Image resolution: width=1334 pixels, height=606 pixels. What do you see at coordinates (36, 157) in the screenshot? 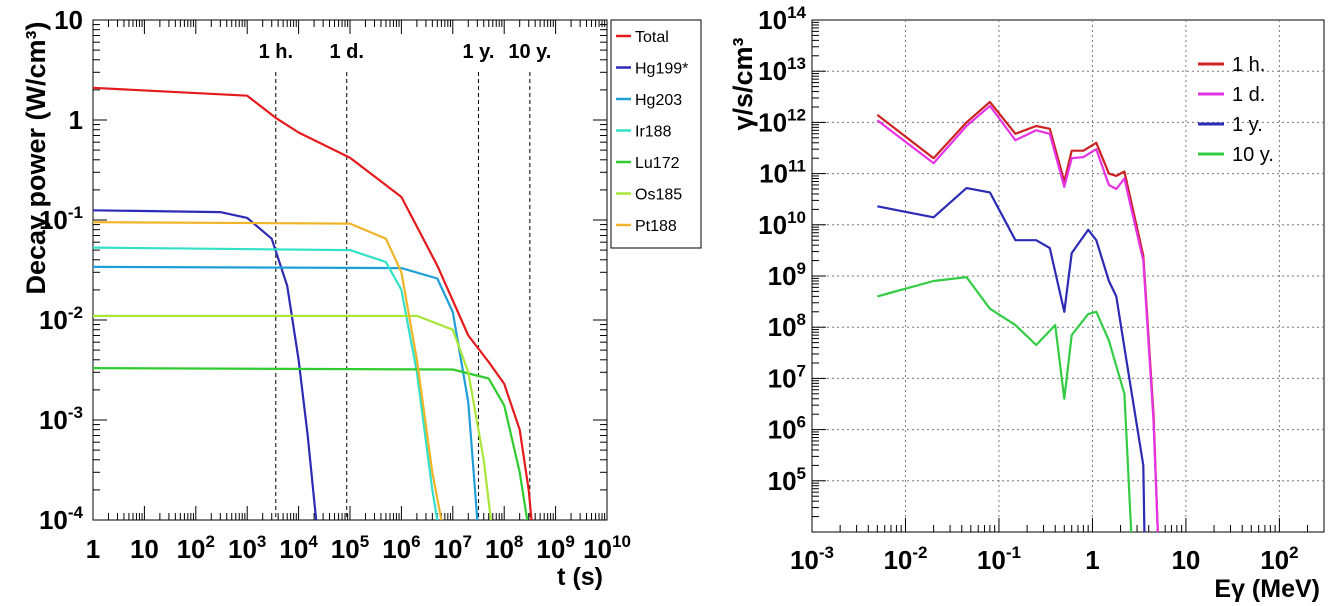
I see `c1-y-axis-label: Decay power (W/cm³)` at bounding box center [36, 157].